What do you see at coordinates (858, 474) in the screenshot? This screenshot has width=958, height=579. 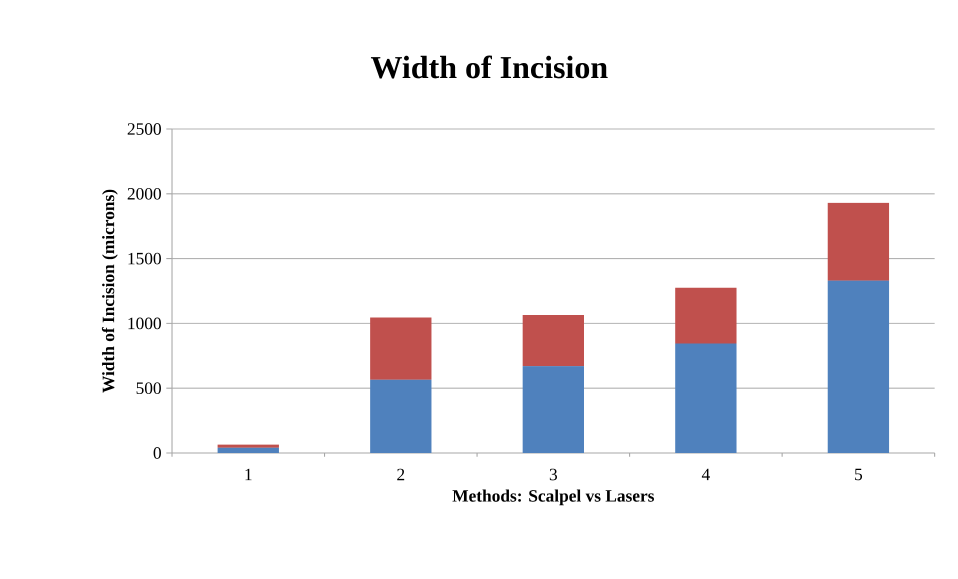 I see `x-tick-label: 5` at bounding box center [858, 474].